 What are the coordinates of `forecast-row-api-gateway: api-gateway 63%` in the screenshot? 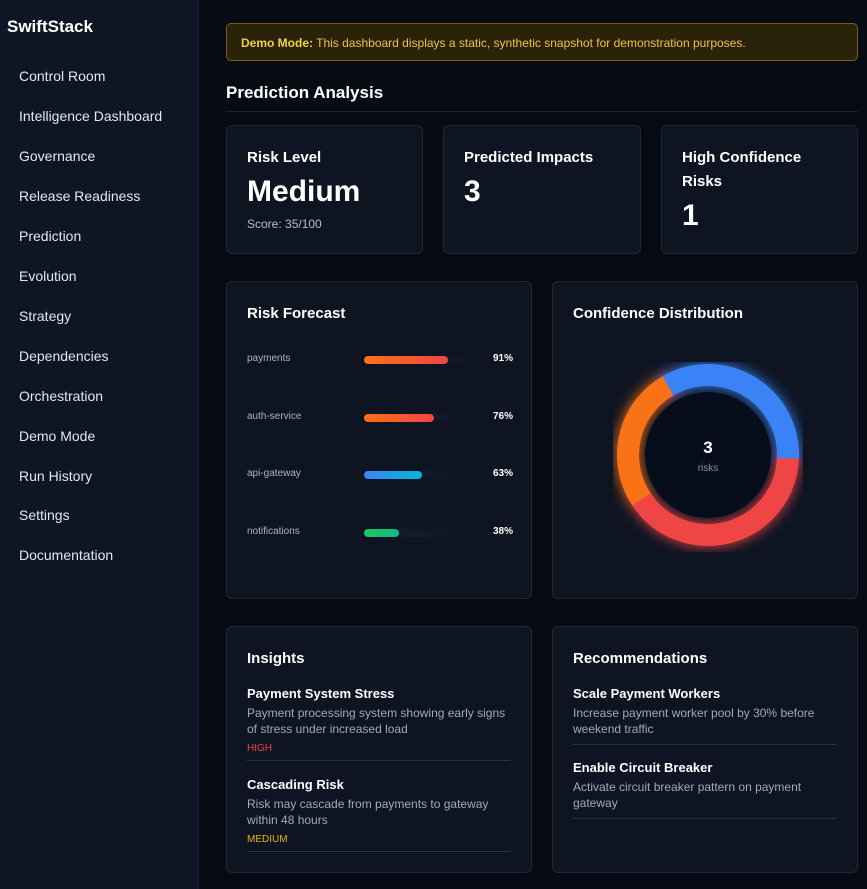 It's located at (380, 474).